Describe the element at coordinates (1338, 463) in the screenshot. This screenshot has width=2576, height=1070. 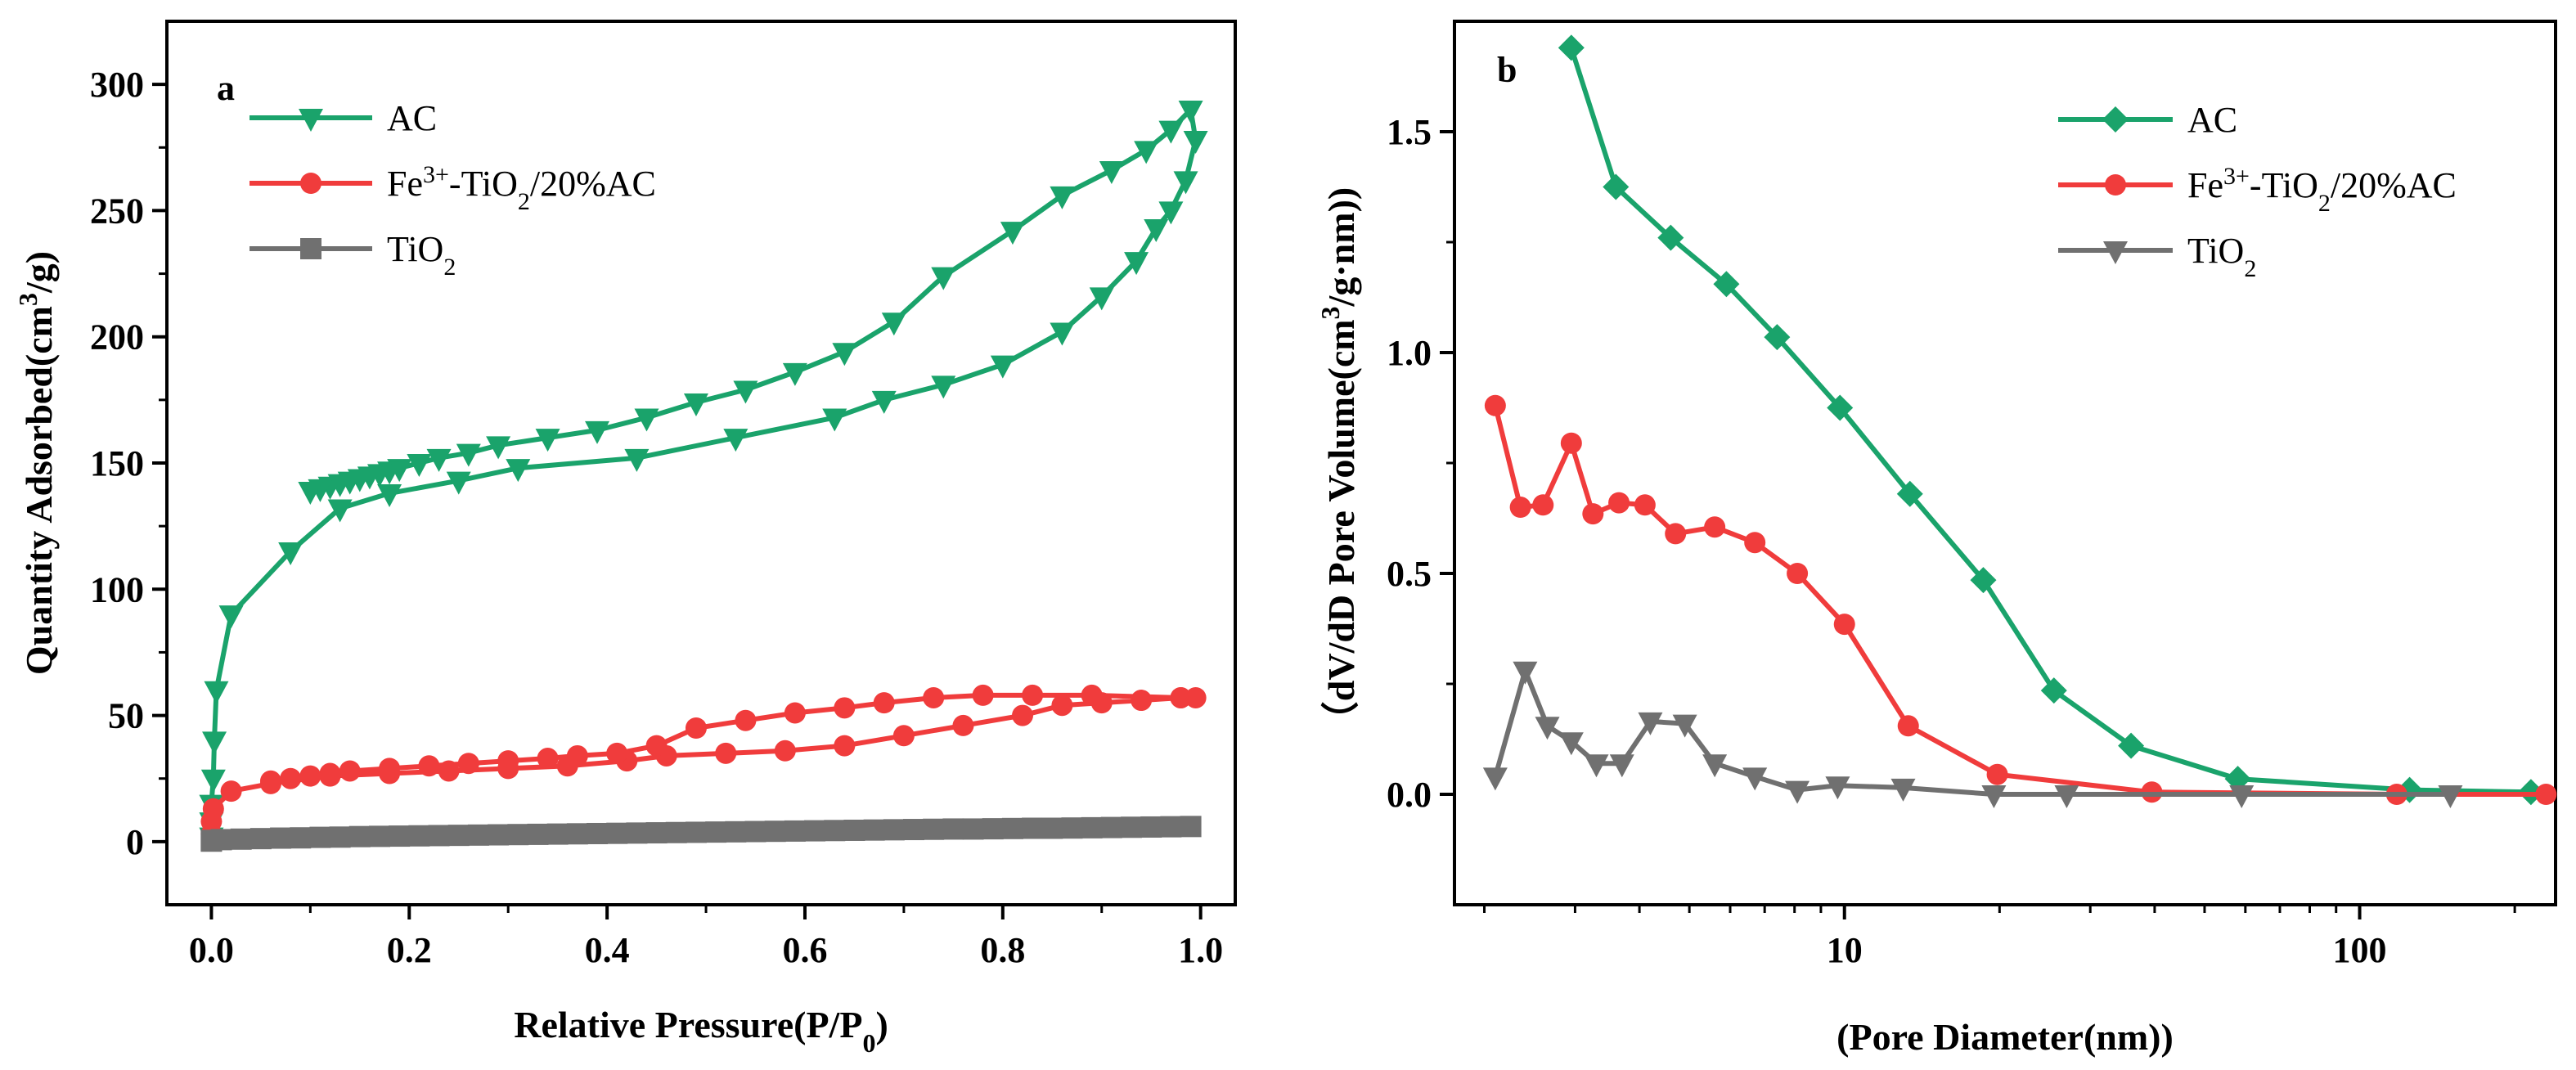
I see `panel-b-y-axis-label: （dV/dD Pore Volume(cm3/g·nm))` at that location.